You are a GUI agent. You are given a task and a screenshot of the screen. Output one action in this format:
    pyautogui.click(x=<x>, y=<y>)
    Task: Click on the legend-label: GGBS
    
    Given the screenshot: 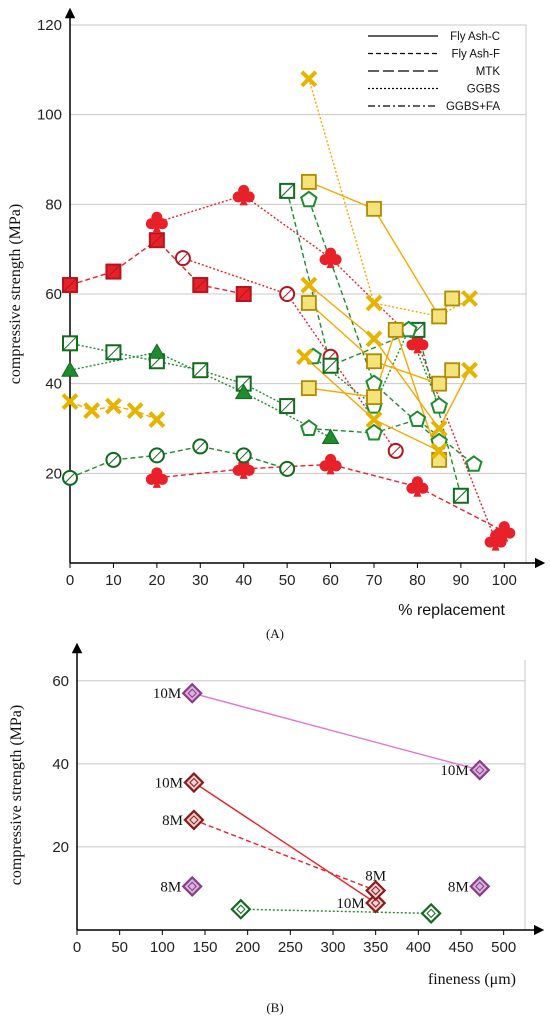 What is the action you would take?
    pyautogui.click(x=484, y=90)
    